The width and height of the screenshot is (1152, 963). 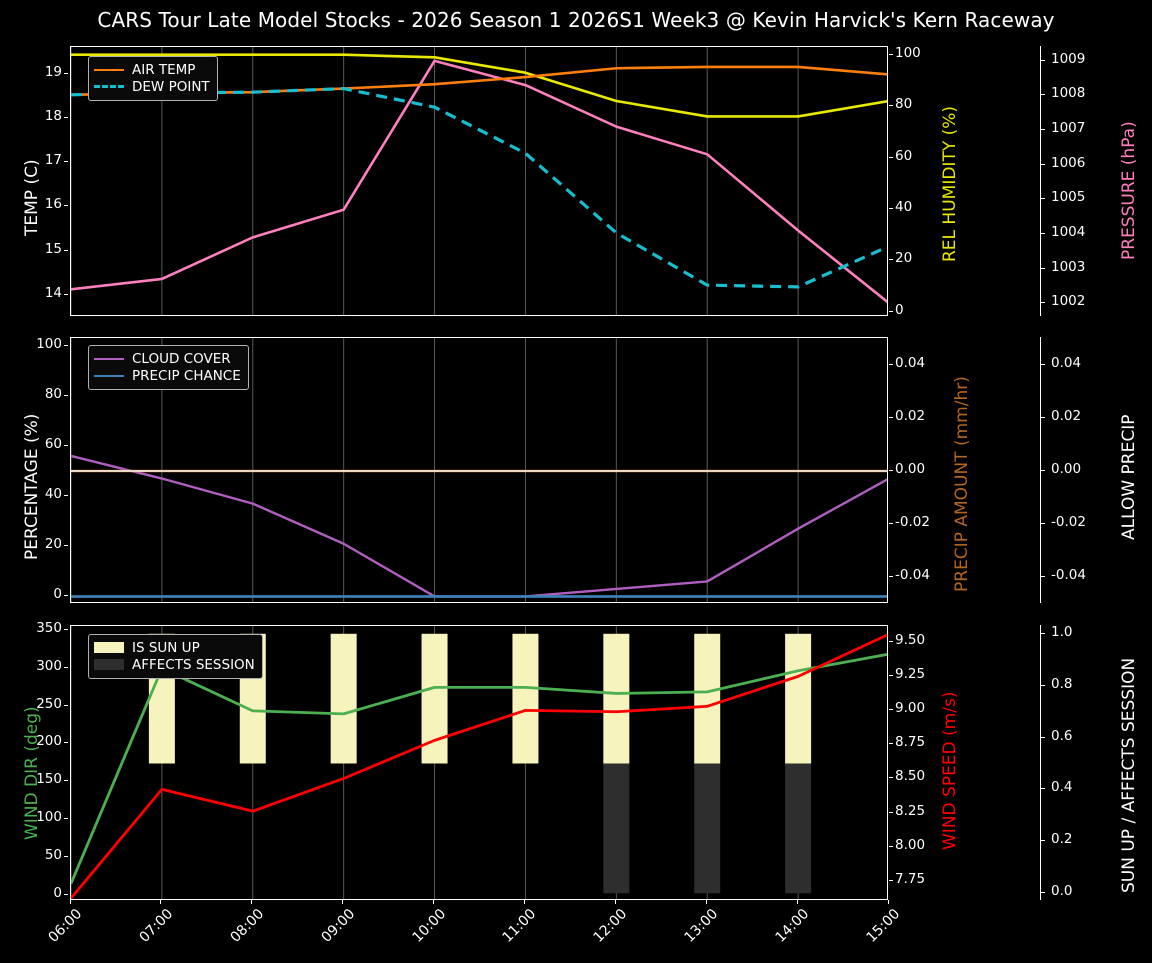 I want to click on axis-tick-label: 19, so click(x=53, y=71).